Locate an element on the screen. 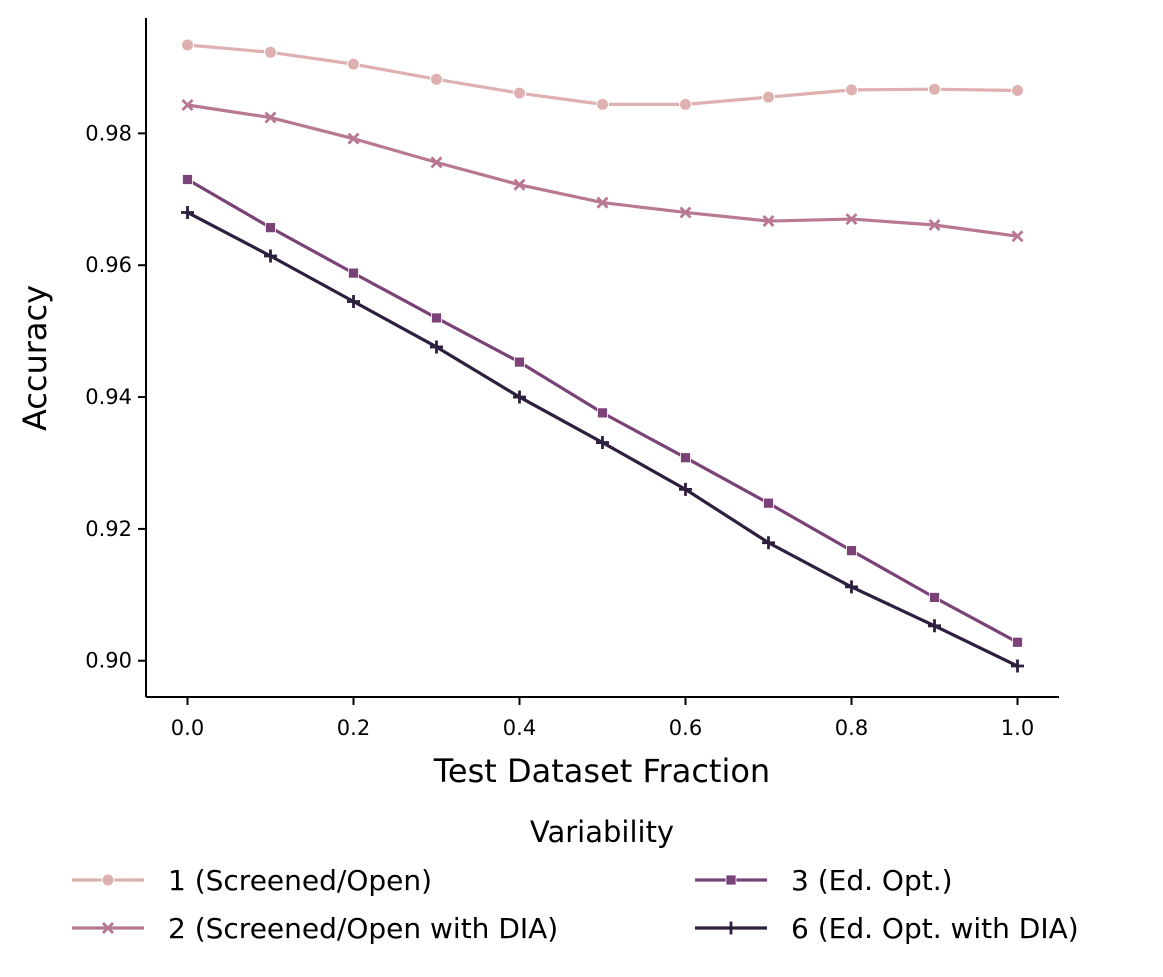 This screenshot has width=1163, height=977. y-ticks: 0.90 0.92 0.94 0.96 0.98 is located at coordinates (115, 397).